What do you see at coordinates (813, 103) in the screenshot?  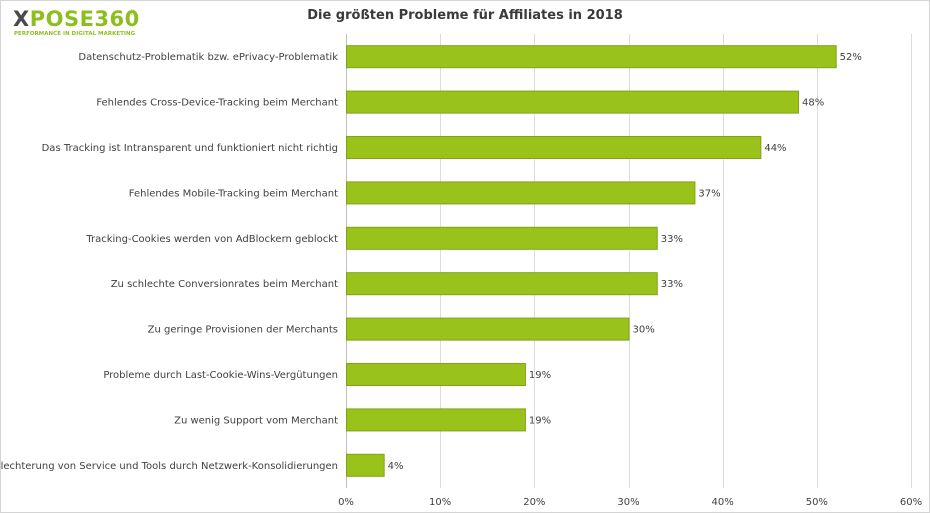 I see `data-label: 48%` at bounding box center [813, 103].